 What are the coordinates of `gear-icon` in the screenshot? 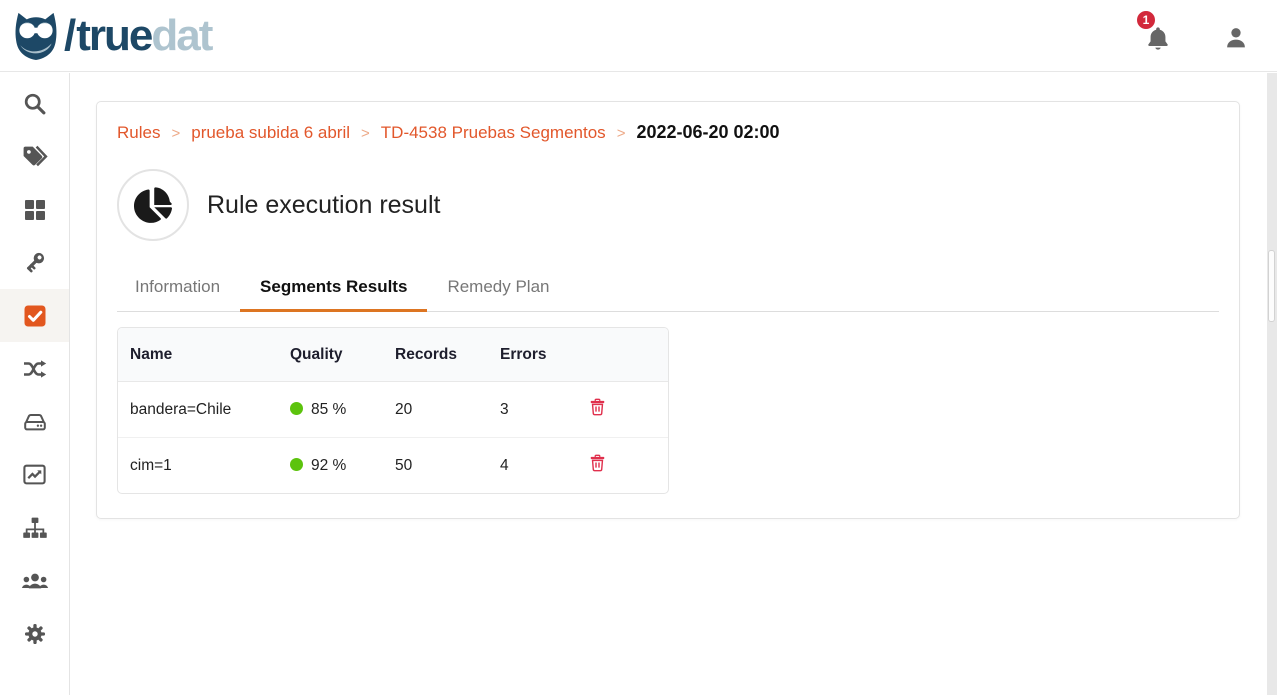 It's located at (35, 634).